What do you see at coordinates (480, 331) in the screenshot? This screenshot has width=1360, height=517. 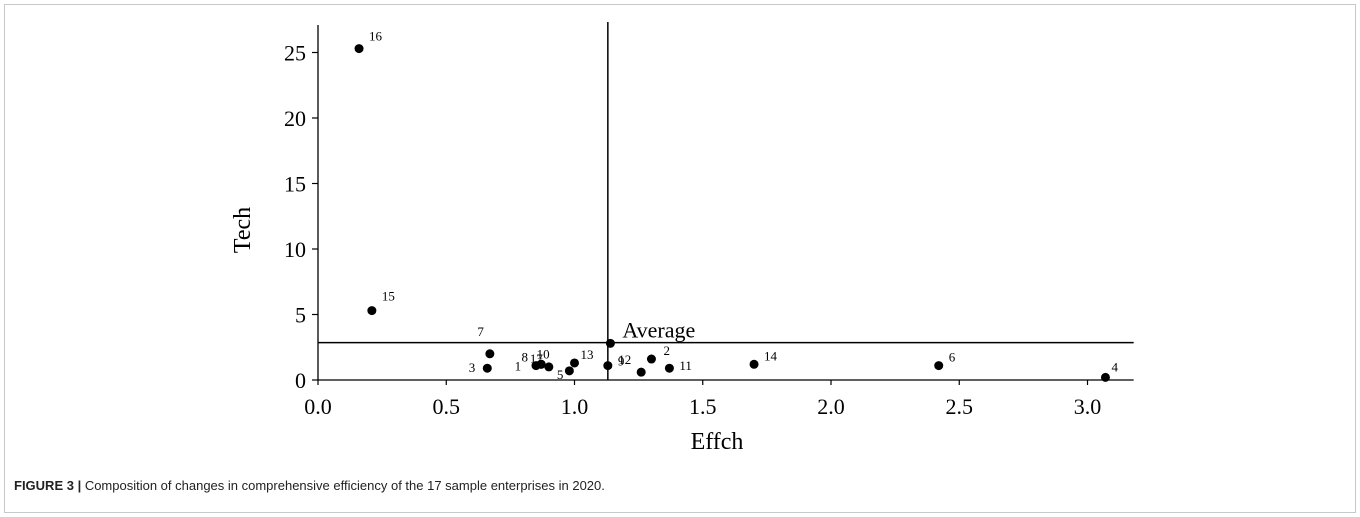 I see `point-label-7: 7` at bounding box center [480, 331].